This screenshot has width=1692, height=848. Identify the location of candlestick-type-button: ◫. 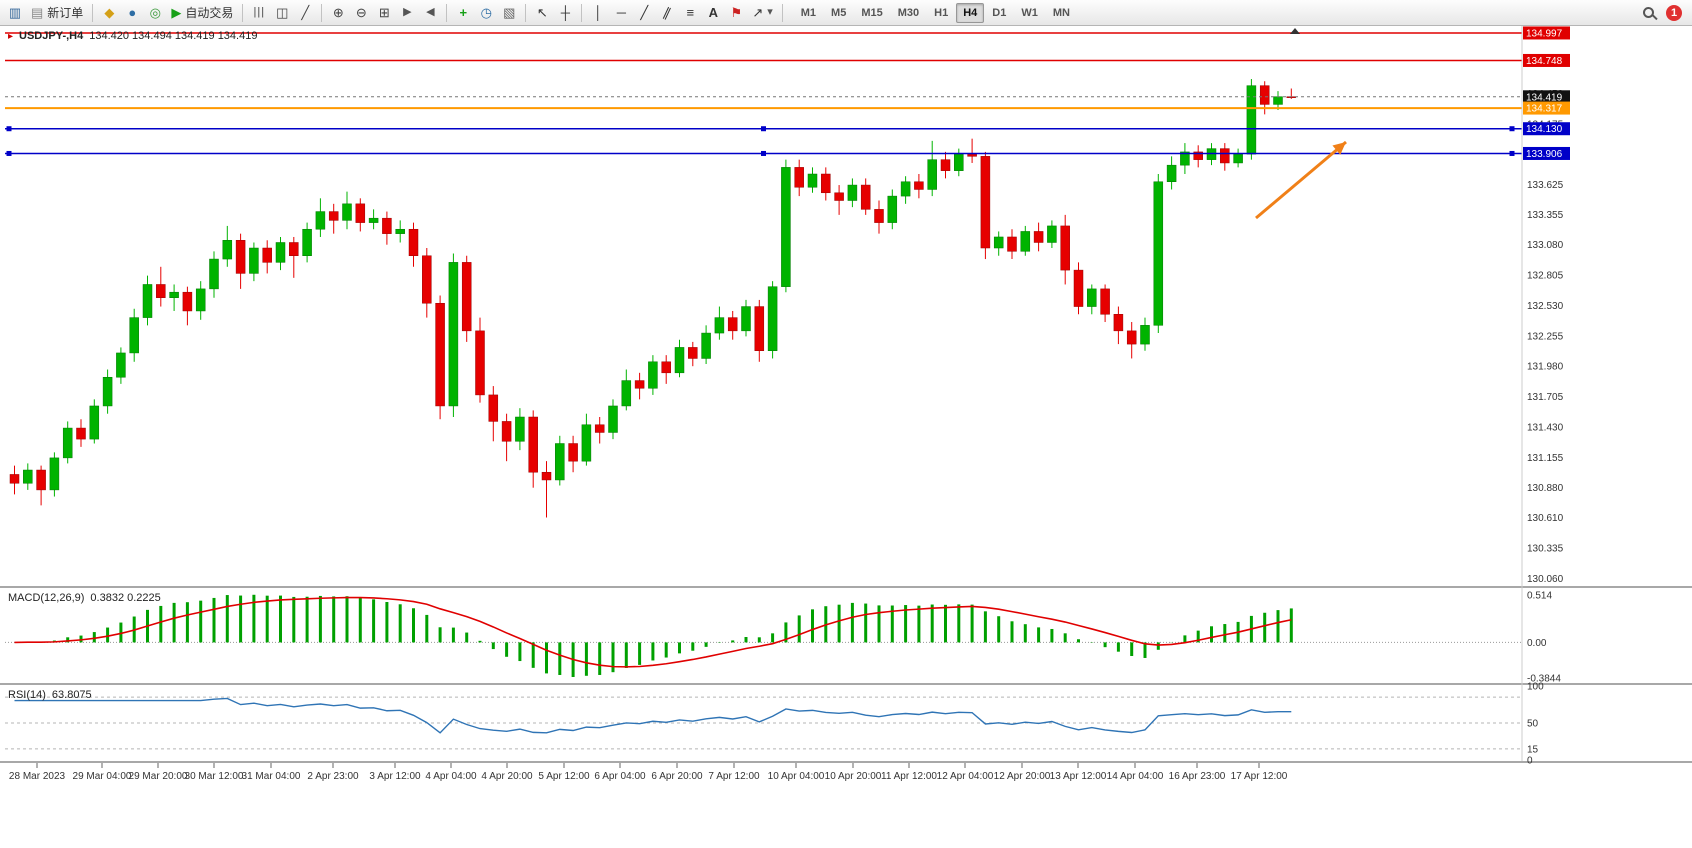
(282, 13).